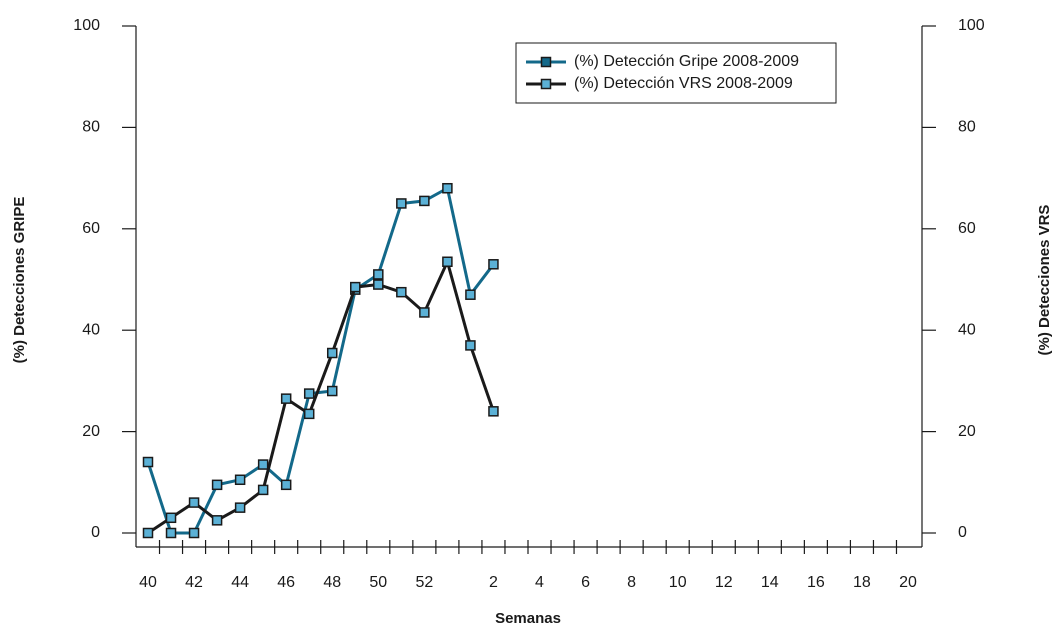 The image size is (1058, 626). Describe the element at coordinates (816, 582) in the screenshot. I see `x-tick-label: 16` at that location.